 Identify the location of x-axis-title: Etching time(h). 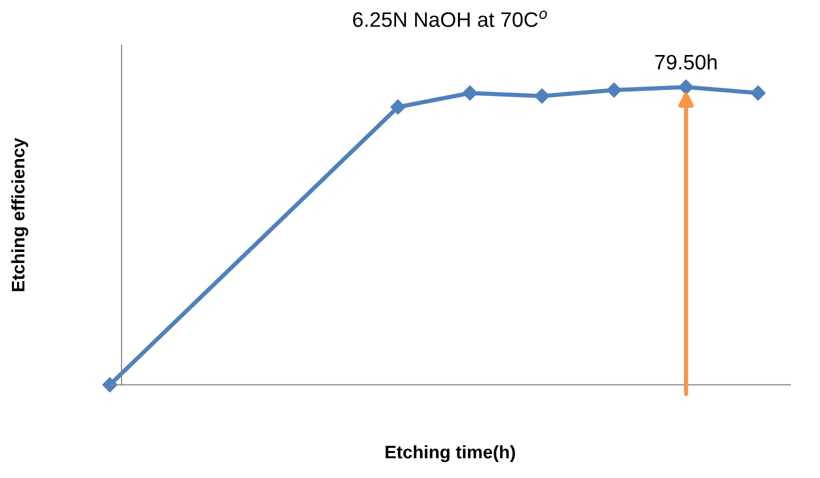
(450, 453).